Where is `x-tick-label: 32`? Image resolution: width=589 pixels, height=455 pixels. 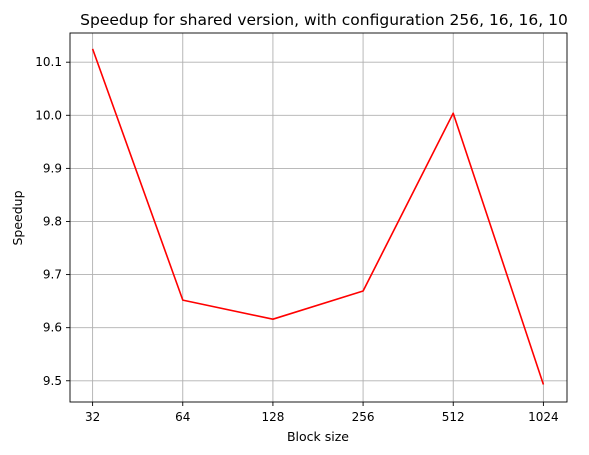 x-tick-label: 32 is located at coordinates (92, 417).